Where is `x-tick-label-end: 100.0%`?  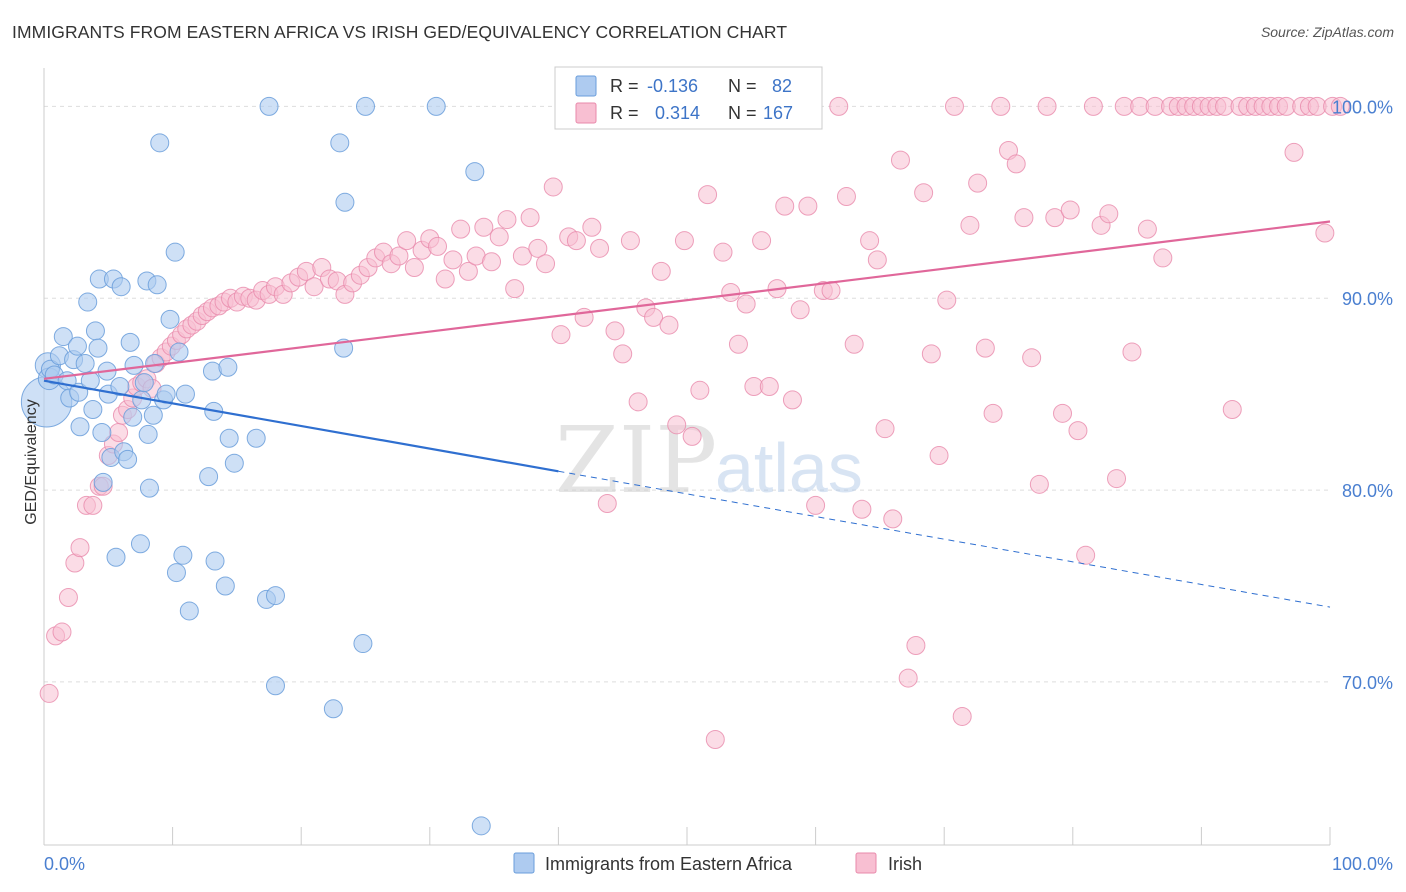
x-tick-label-end: 100.0% is located at coordinates (1362, 864).